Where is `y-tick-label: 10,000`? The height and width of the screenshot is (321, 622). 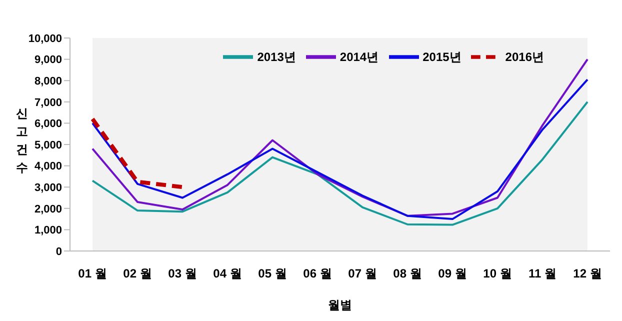 y-tick-label: 10,000 is located at coordinates (45, 38).